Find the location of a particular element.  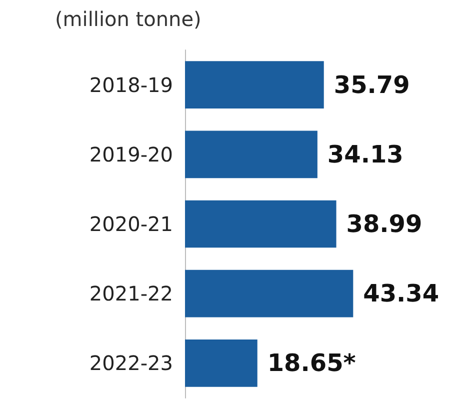

y-tick-label: 2020-21 is located at coordinates (131, 224).